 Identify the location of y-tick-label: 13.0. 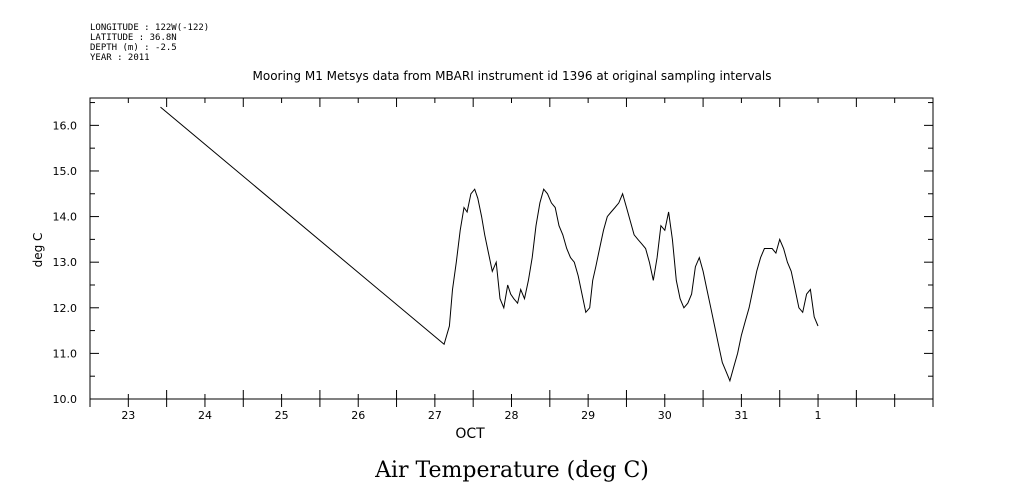
(65, 262).